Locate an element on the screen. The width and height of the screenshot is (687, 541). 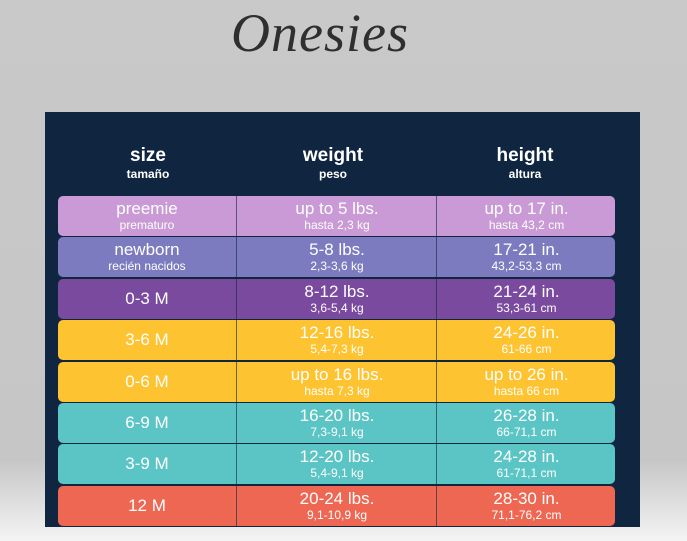
column-header: height altura is located at coordinates (525, 163).